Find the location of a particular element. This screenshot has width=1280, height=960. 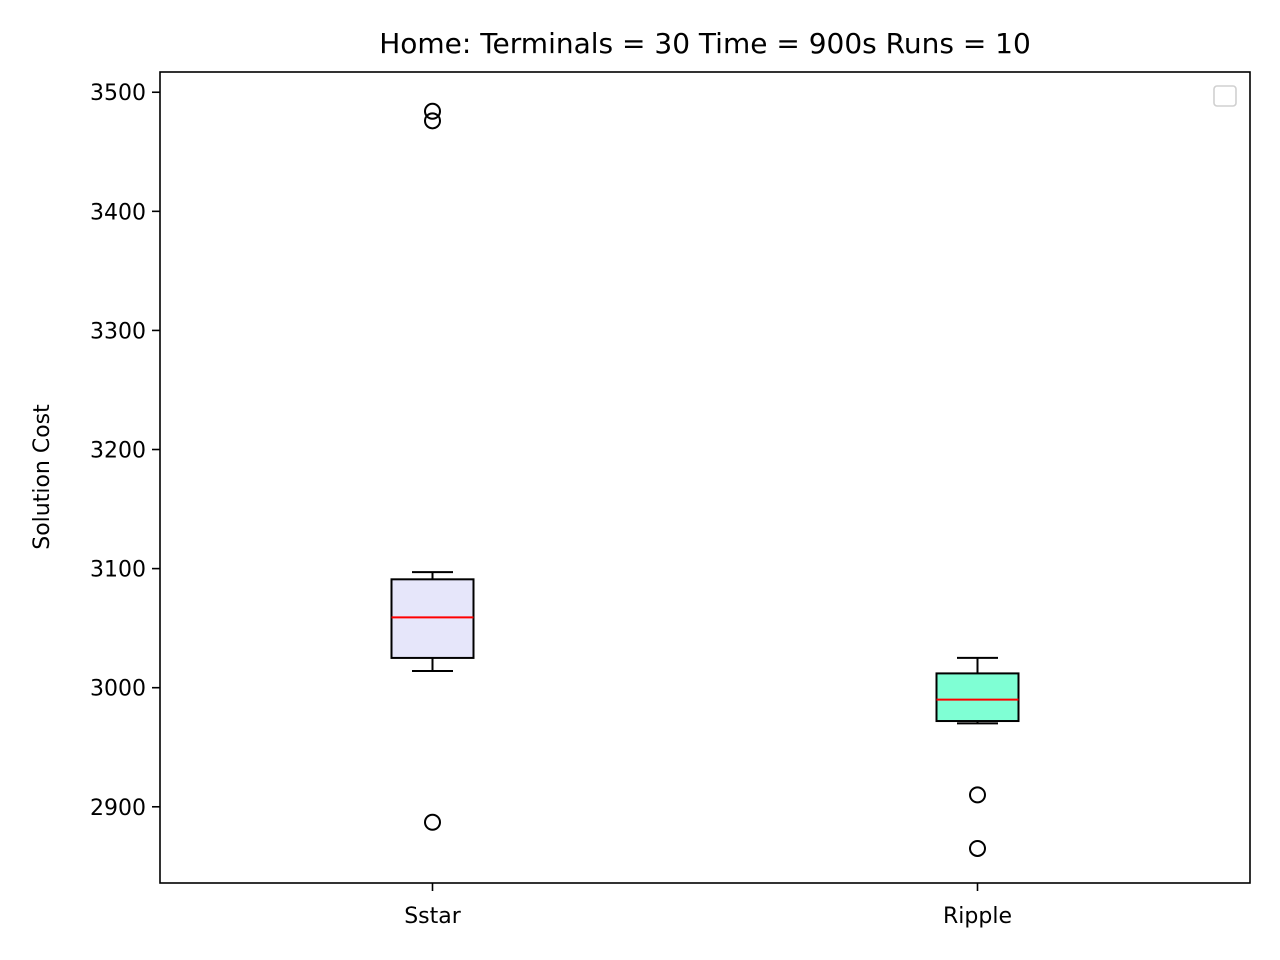

y-tick-label: 3400 is located at coordinates (118, 212).